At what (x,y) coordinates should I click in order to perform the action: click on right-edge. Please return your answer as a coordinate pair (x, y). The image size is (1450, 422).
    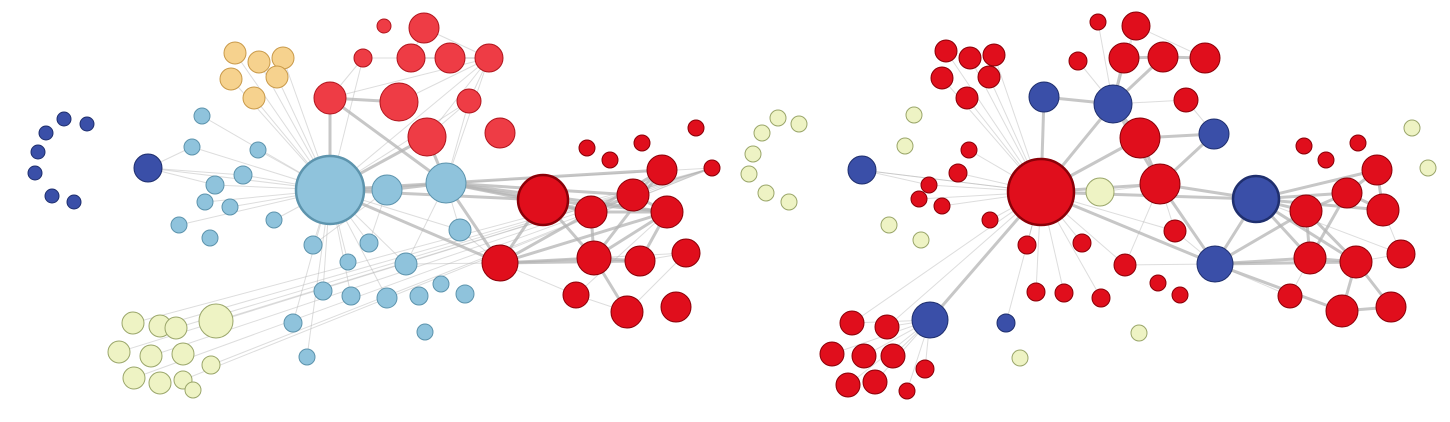
    Looking at the image, I should click on (946, 257).